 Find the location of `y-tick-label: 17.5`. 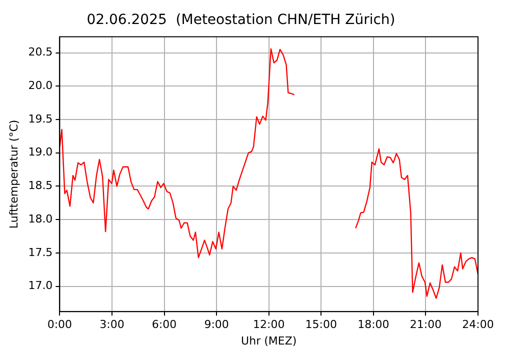

y-tick-label: 17.5 is located at coordinates (40, 252).